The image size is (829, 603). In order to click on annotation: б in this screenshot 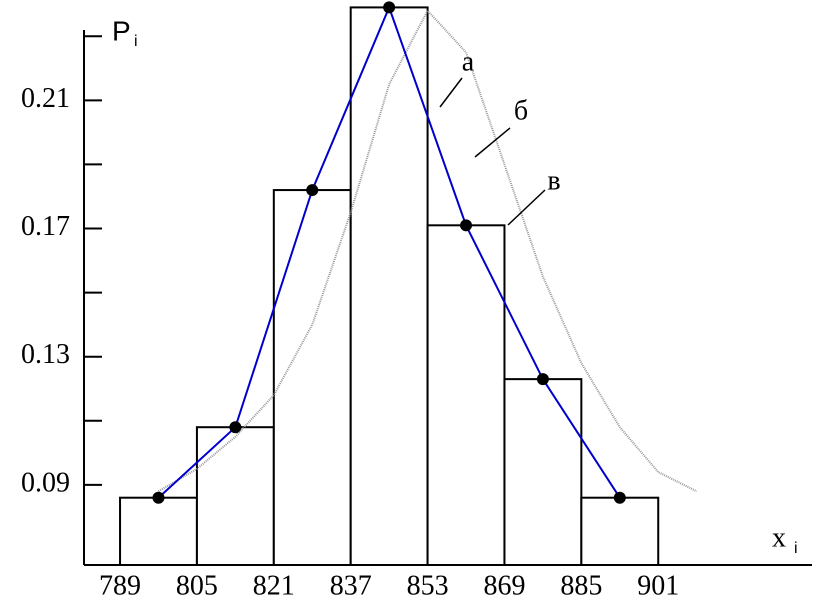, I will do `click(521, 110)`.